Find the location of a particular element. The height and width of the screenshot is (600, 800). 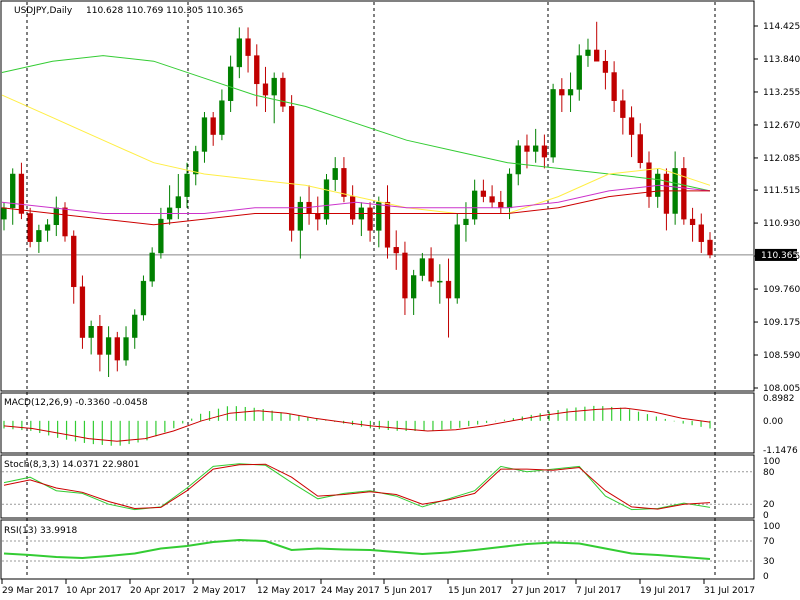

rsi-tick-label: 70 is located at coordinates (769, 542).